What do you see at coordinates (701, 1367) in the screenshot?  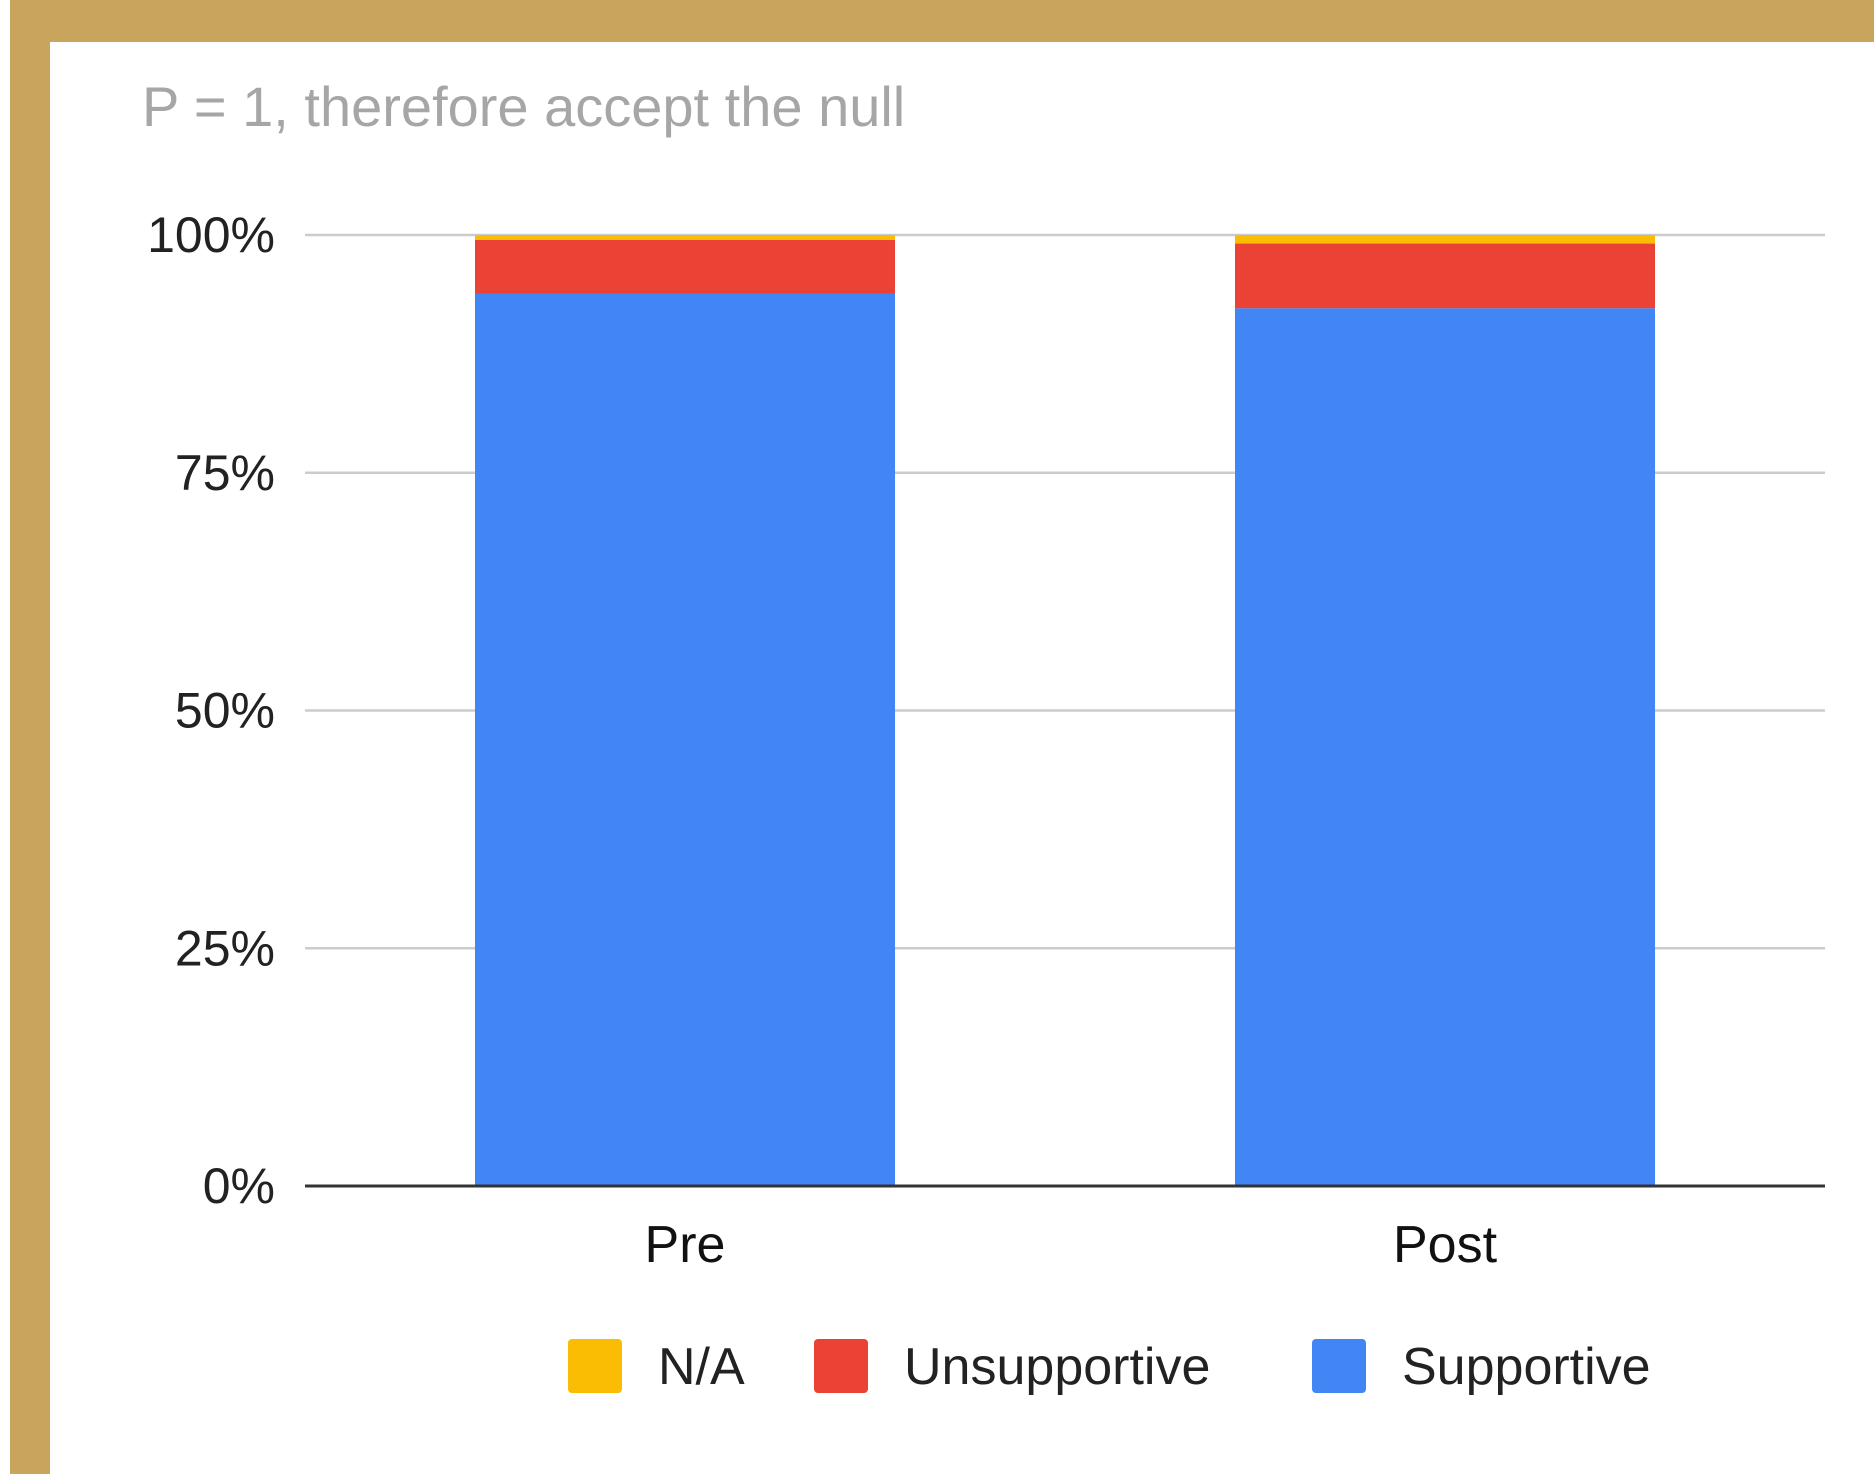 I see `legend-label: N/A` at bounding box center [701, 1367].